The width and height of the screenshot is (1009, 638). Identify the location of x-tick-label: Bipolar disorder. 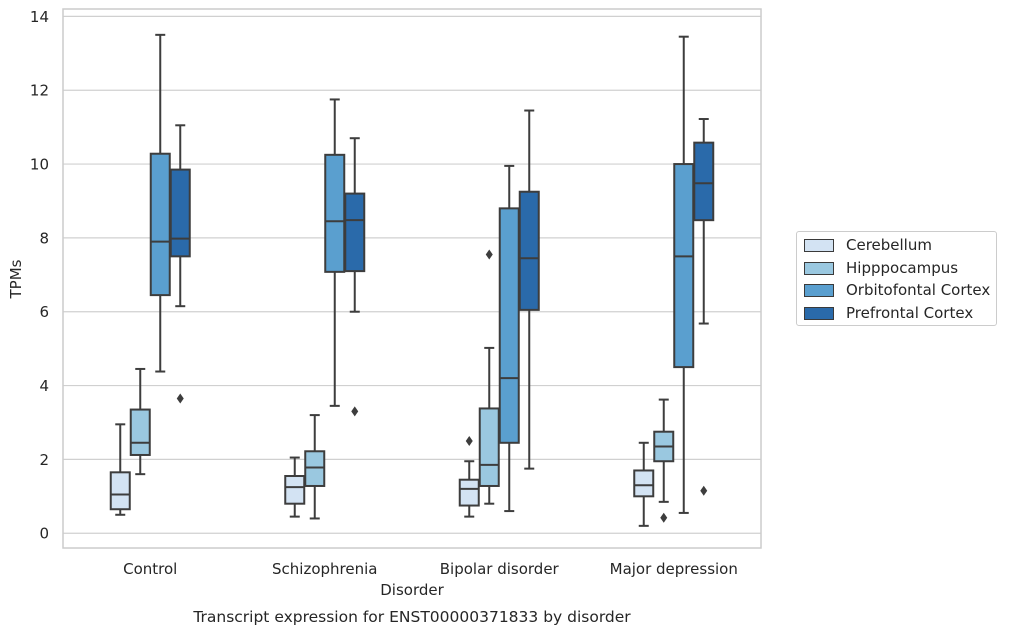
(500, 569).